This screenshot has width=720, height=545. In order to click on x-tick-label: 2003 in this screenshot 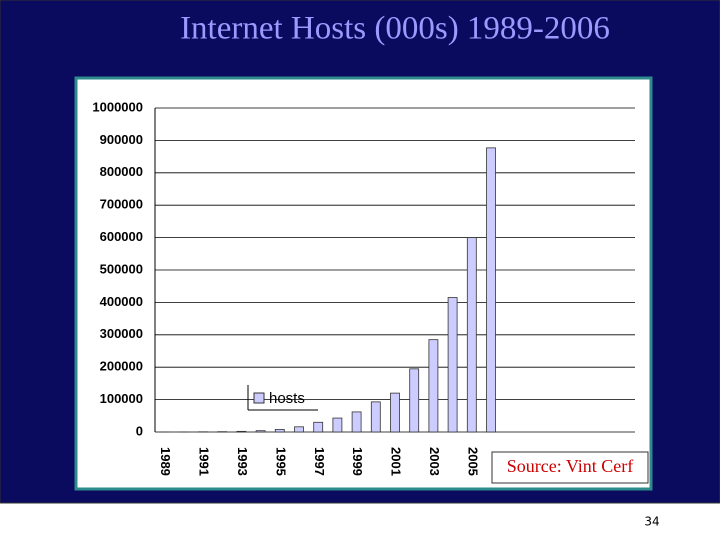, I will do `click(434, 461)`.